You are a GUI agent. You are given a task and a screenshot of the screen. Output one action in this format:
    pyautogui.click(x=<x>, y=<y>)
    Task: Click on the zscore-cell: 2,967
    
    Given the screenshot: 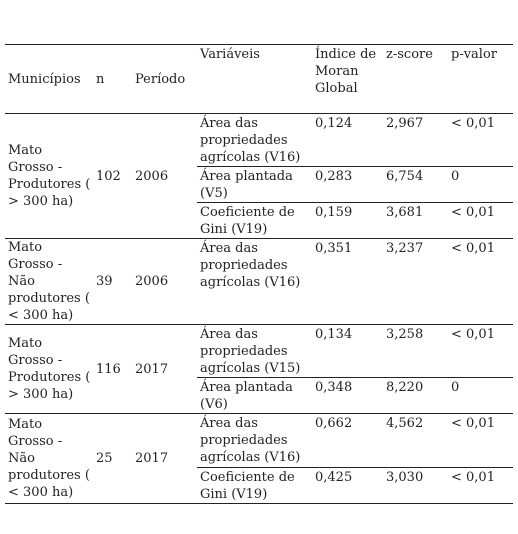 What is the action you would take?
    pyautogui.click(x=415, y=140)
    